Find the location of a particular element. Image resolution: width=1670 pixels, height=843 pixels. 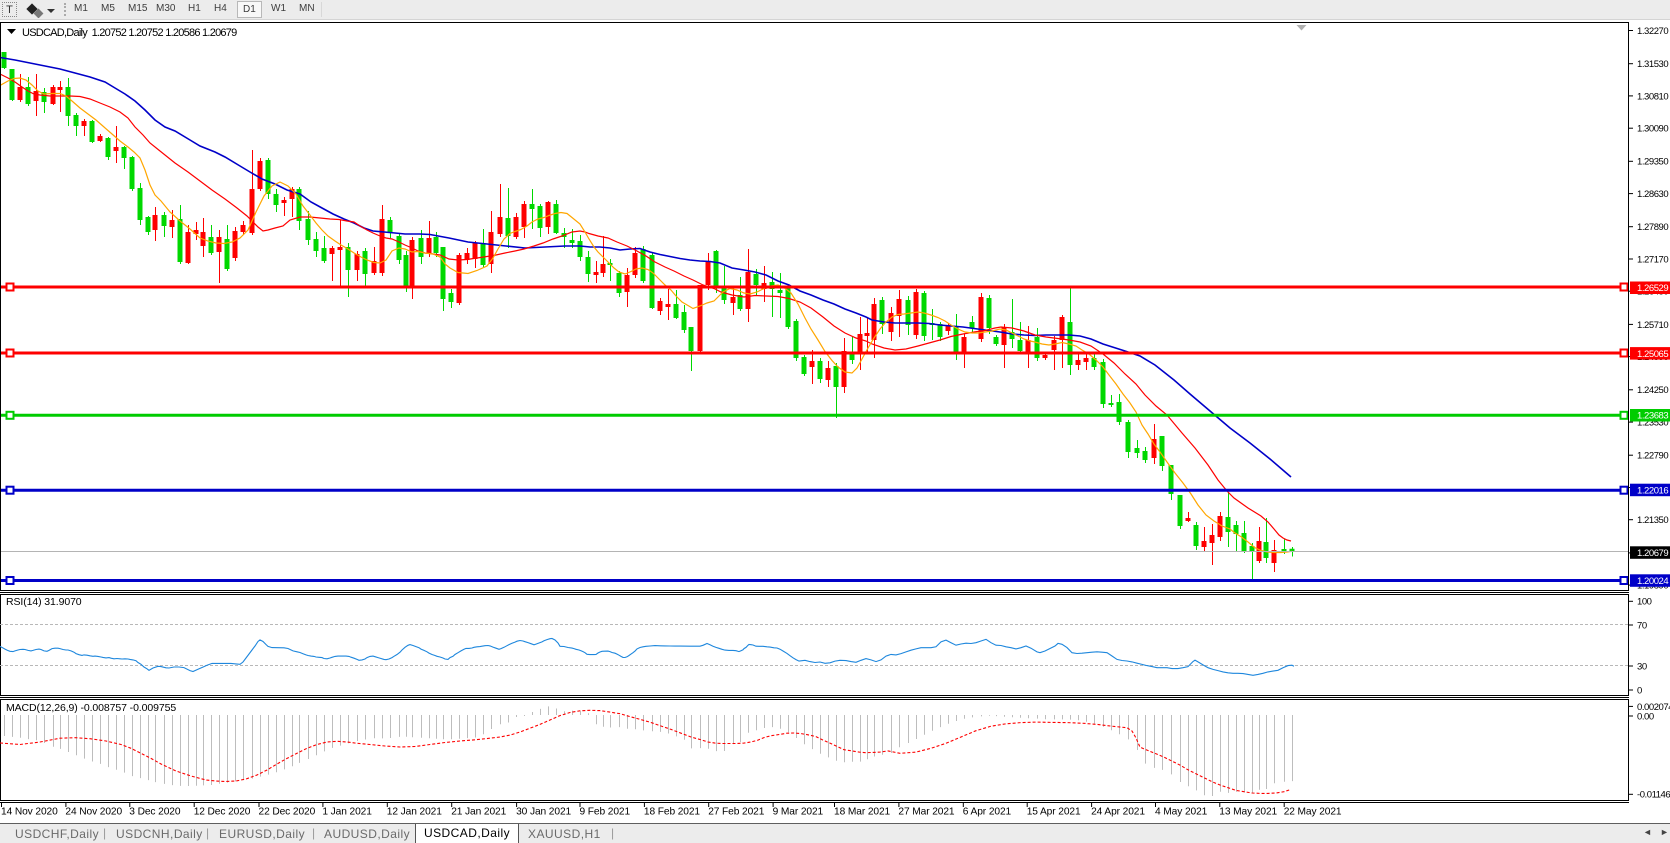

svg-text: 30 Jan 2021 is located at coordinates (543, 812).